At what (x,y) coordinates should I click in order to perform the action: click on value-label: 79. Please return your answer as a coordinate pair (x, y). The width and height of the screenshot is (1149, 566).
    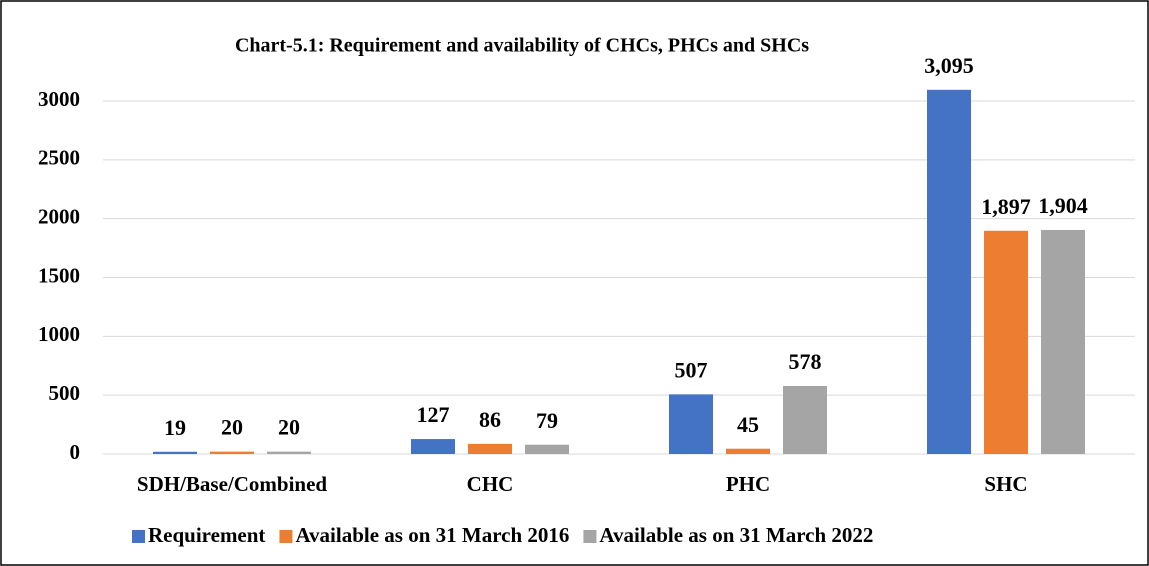
    Looking at the image, I should click on (547, 420).